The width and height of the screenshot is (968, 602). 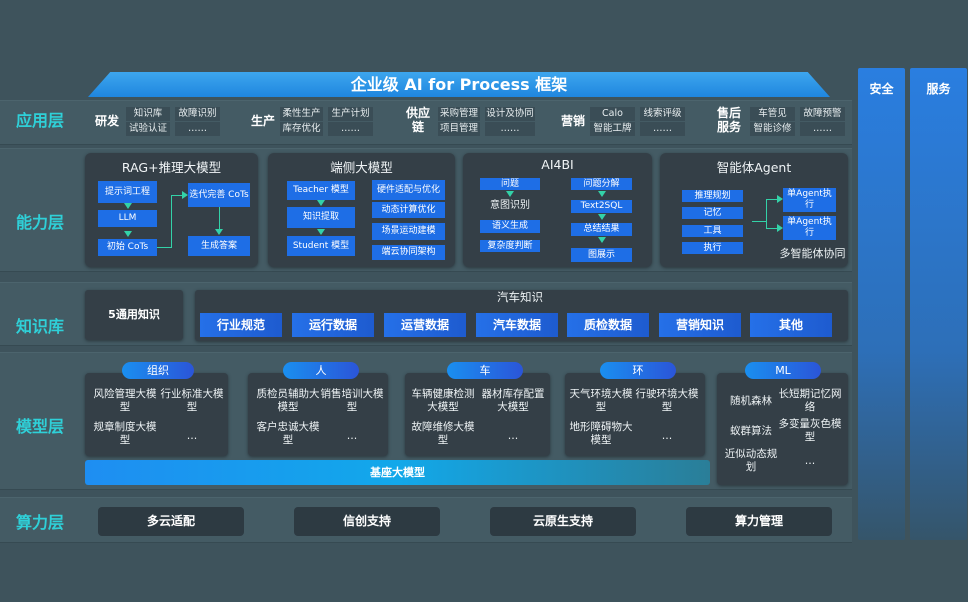 I want to click on edge-feature: 场景运动建模, so click(x=408, y=231).